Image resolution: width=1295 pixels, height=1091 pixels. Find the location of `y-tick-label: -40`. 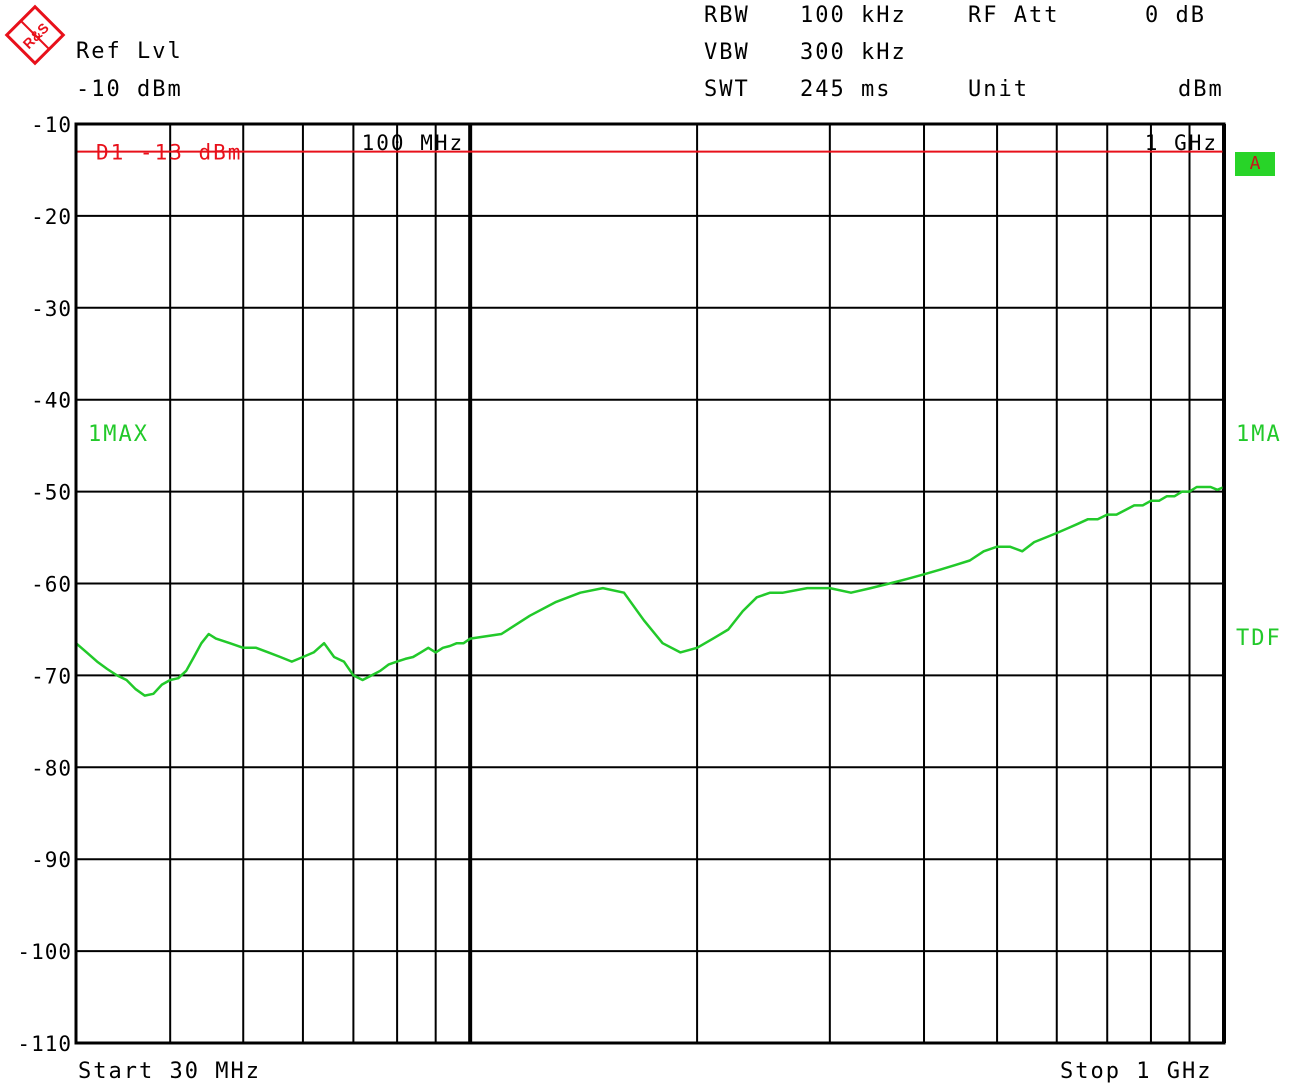

y-tick-label: -40 is located at coordinates (51, 401).